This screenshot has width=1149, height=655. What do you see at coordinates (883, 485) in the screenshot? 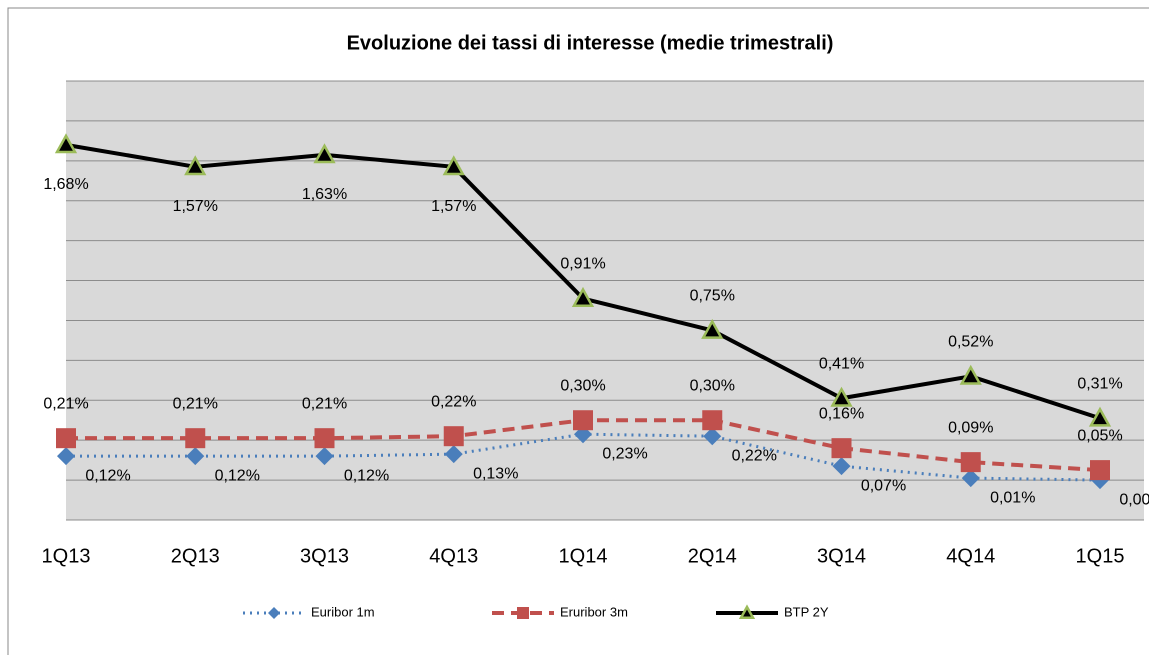
I see `data-label: 0,07%` at bounding box center [883, 485].